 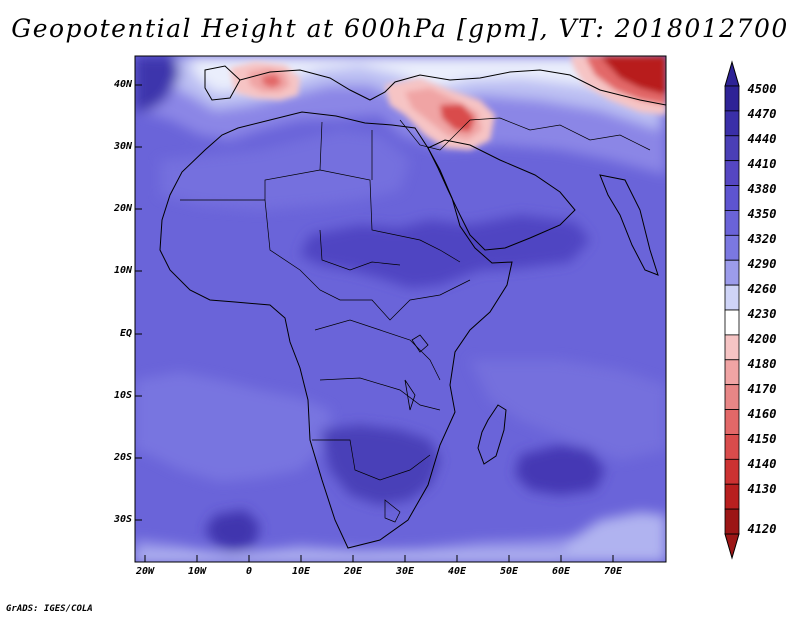 I want to click on lon-label: 70E, so click(x=613, y=571).